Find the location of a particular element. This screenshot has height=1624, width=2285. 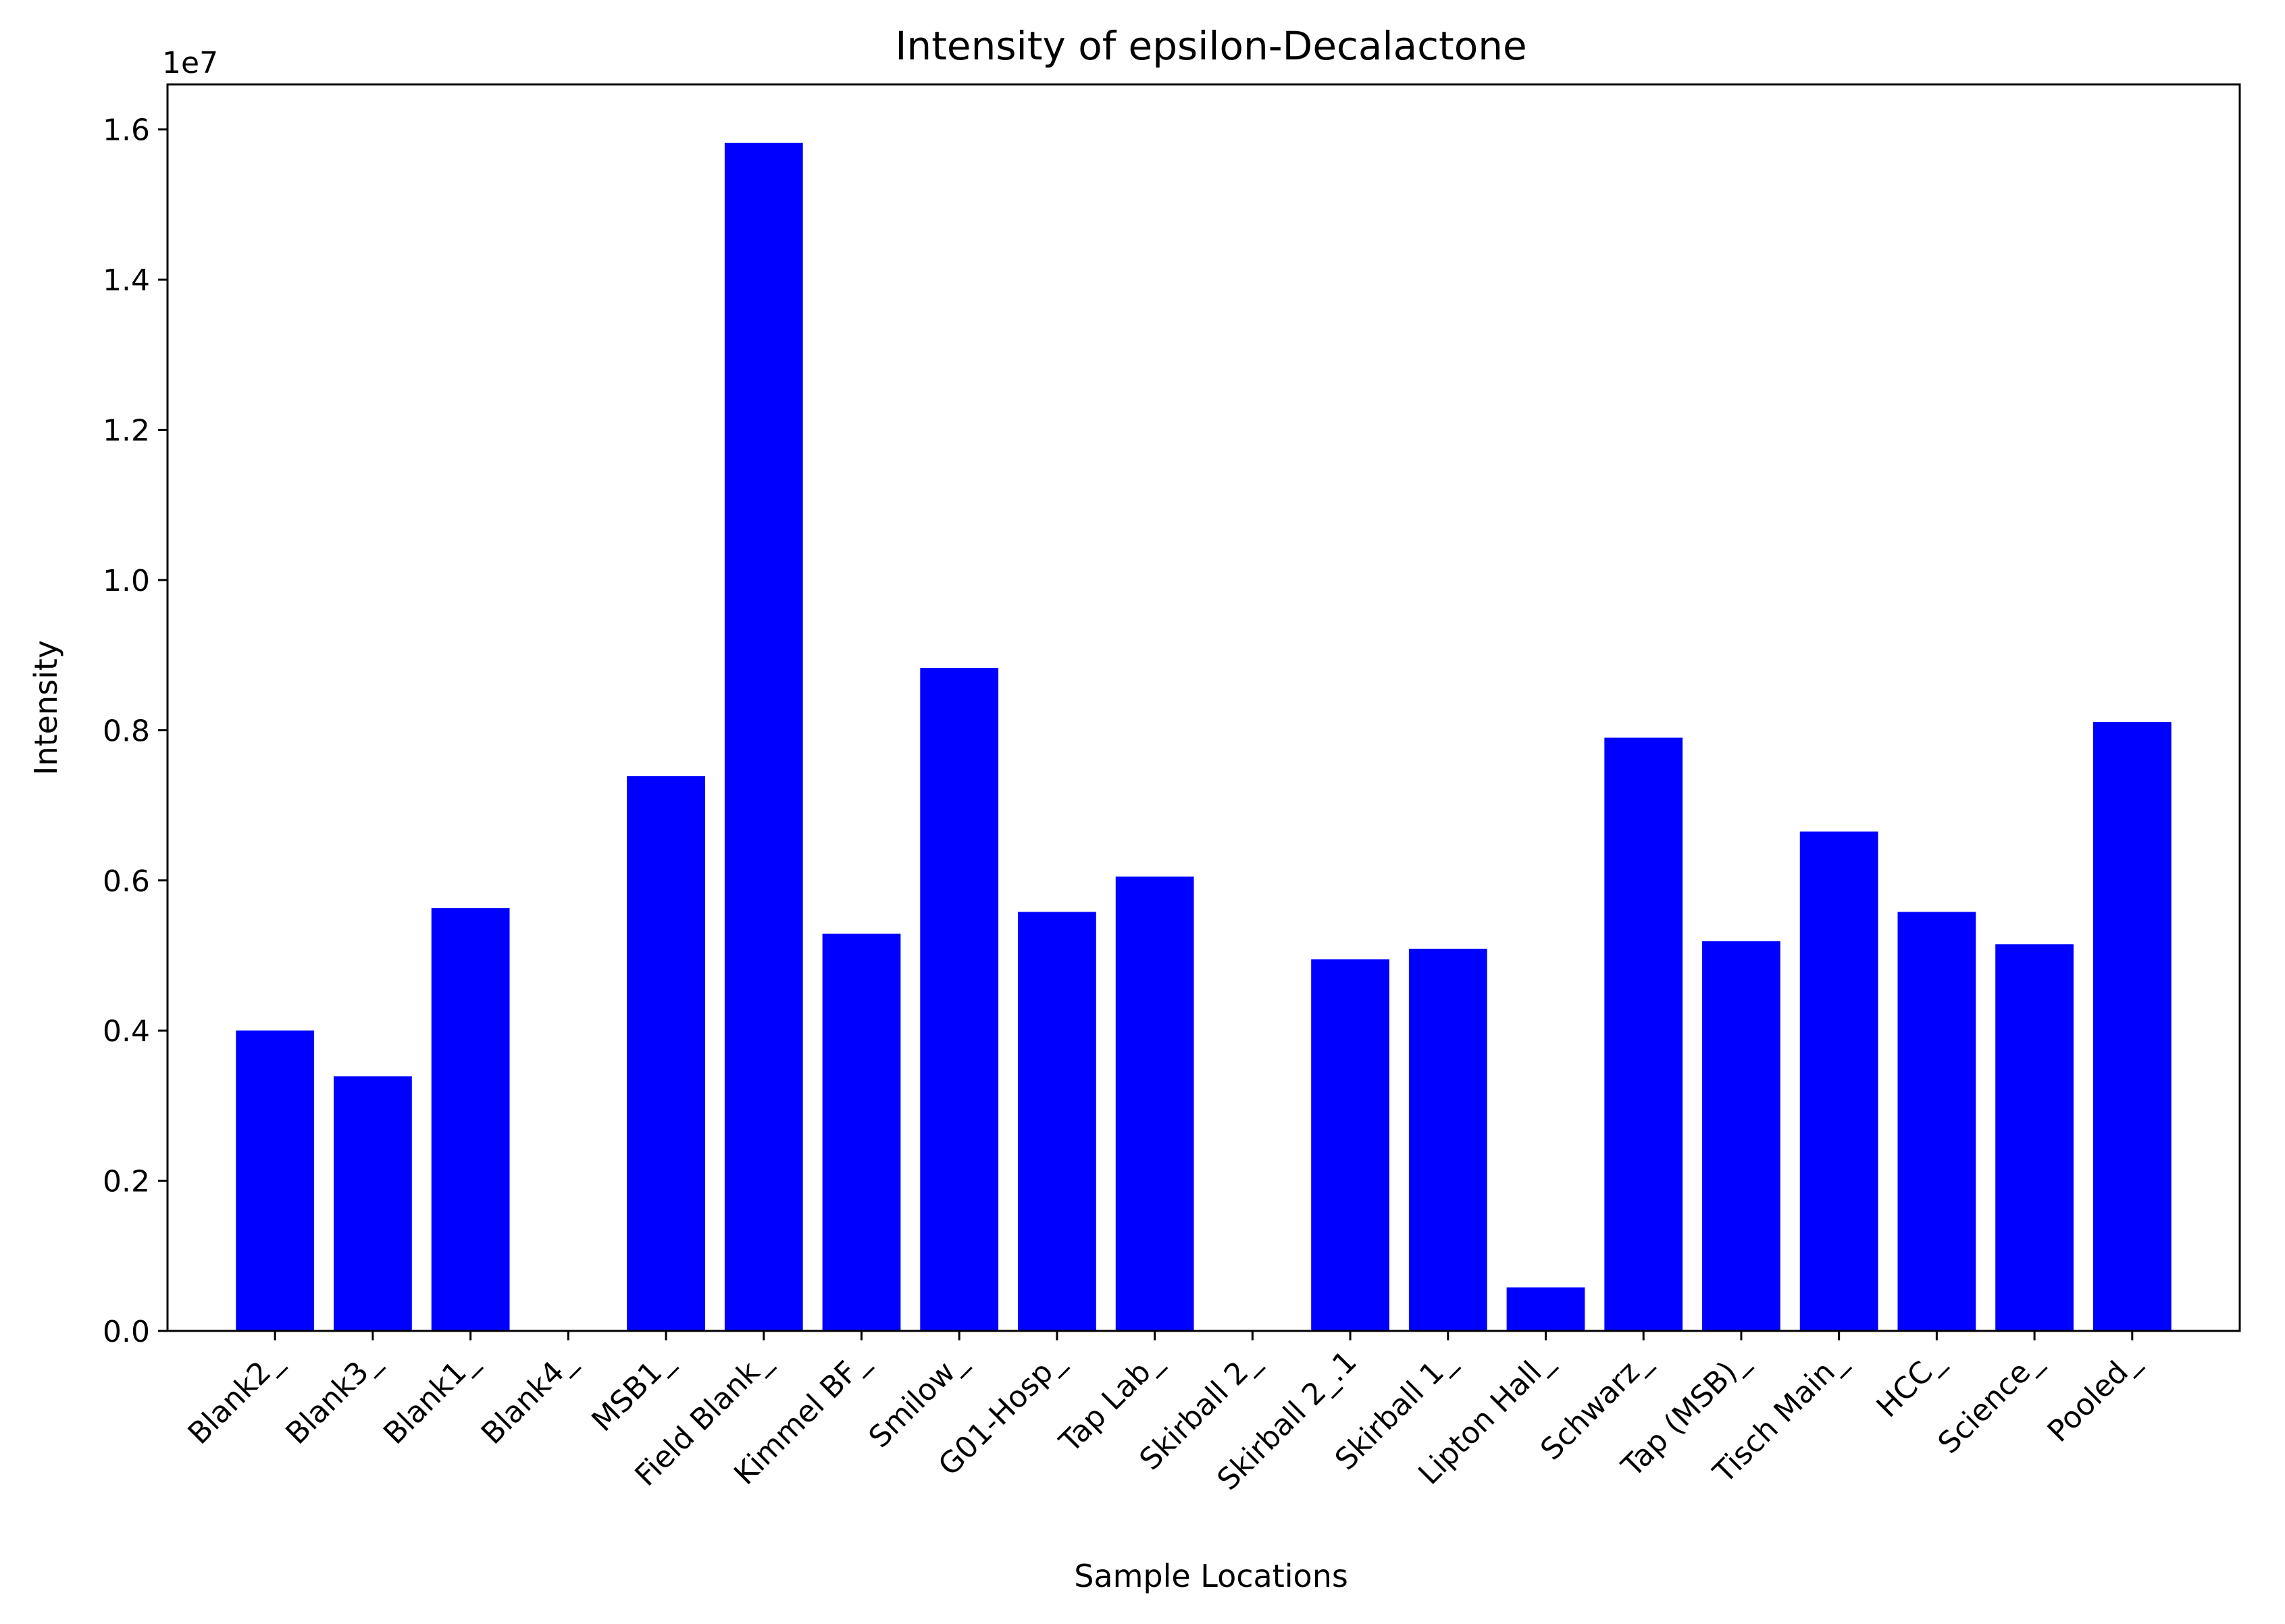

x-tick-label: HCC_ is located at coordinates (1910, 1384).